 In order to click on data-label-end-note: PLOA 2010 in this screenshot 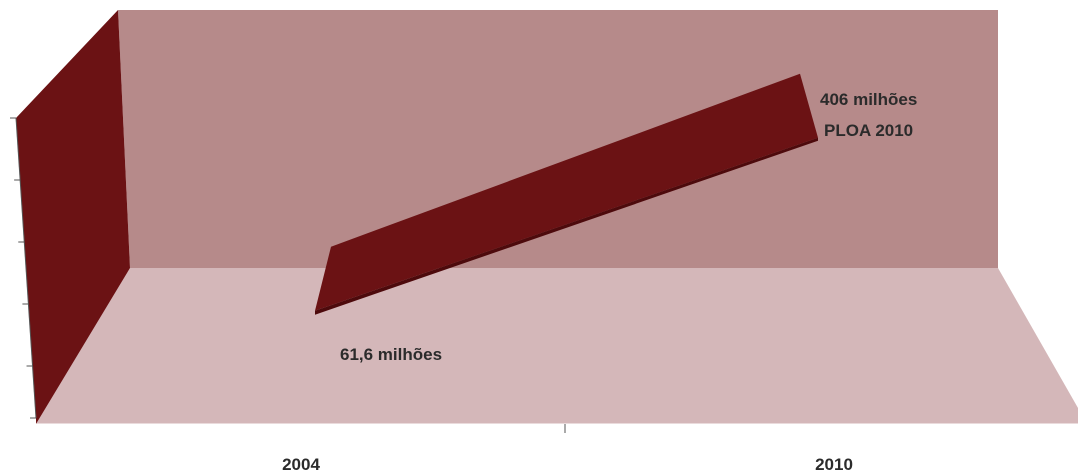, I will do `click(868, 130)`.